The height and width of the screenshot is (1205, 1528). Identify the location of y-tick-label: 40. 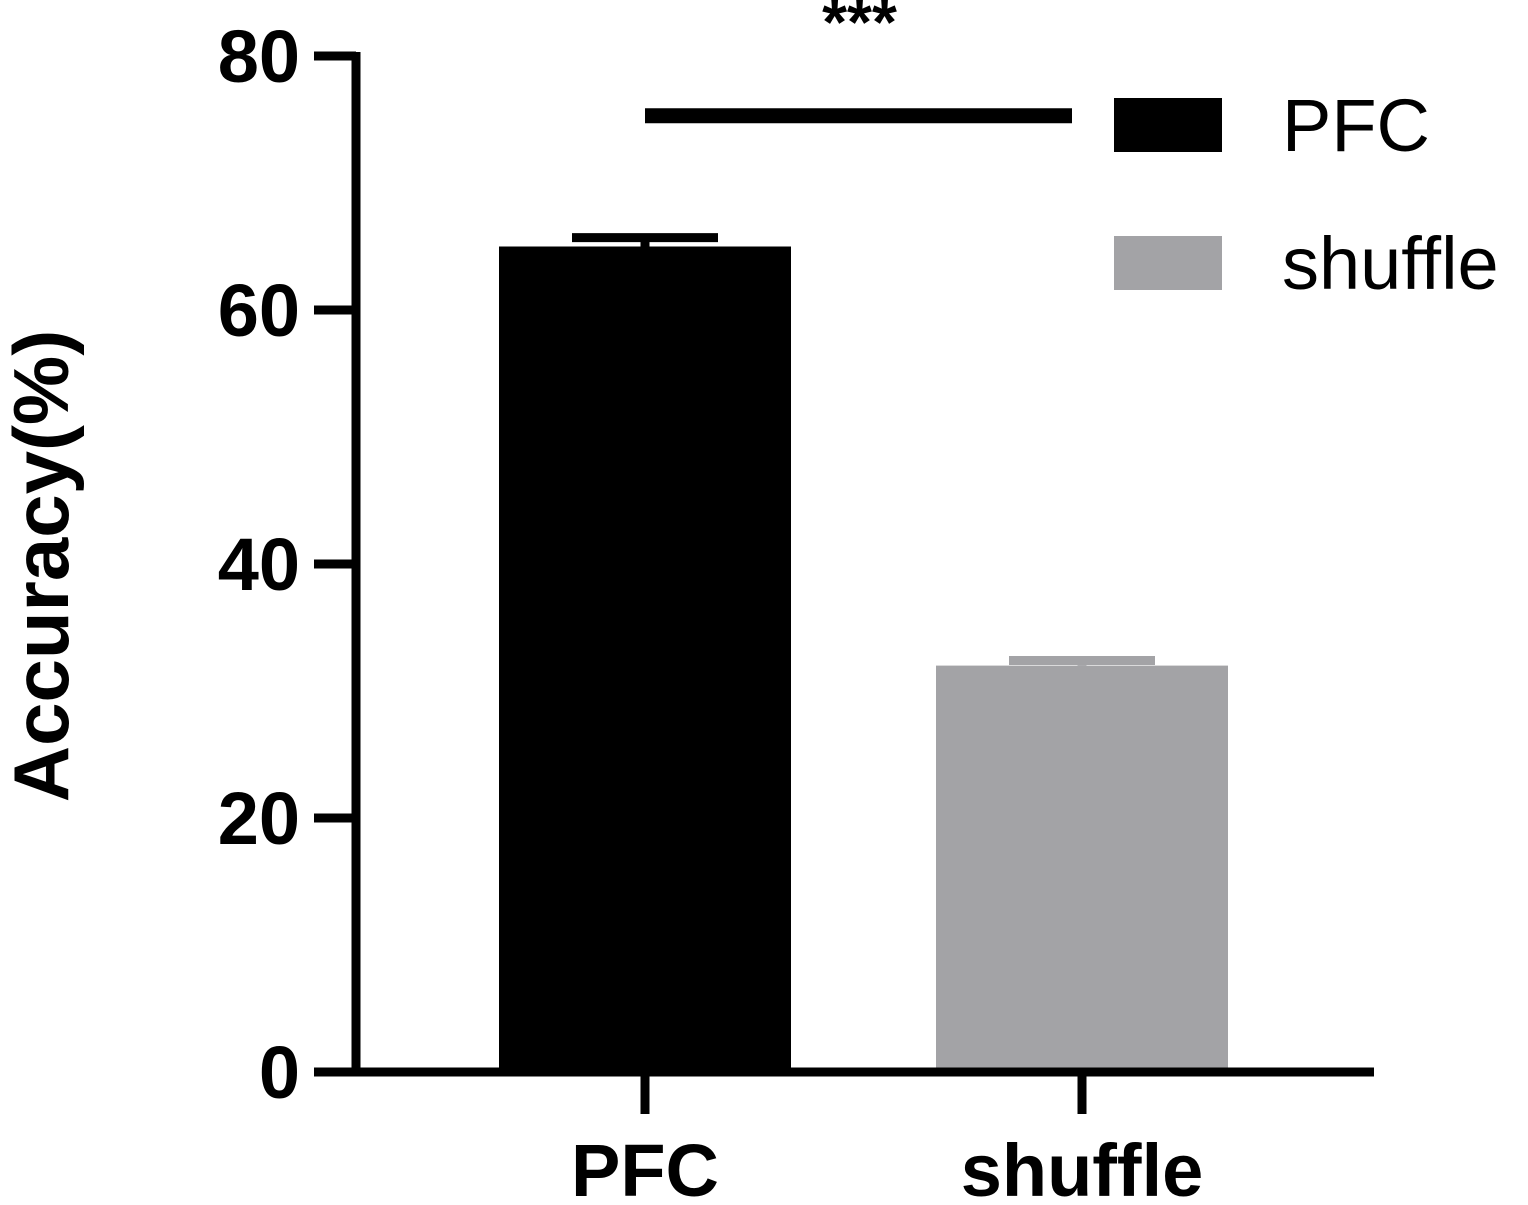
(259, 564).